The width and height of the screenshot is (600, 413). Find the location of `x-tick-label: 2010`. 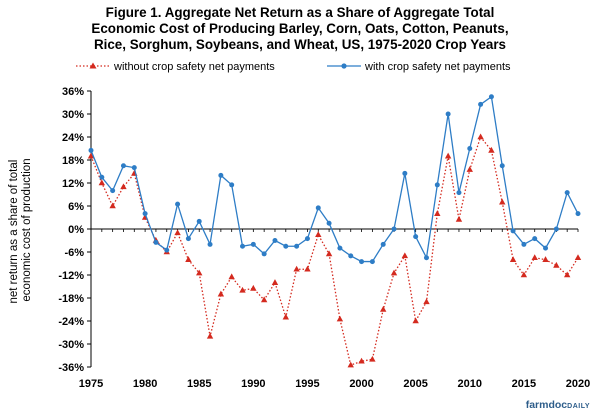

x-tick-label: 2010 is located at coordinates (470, 384).